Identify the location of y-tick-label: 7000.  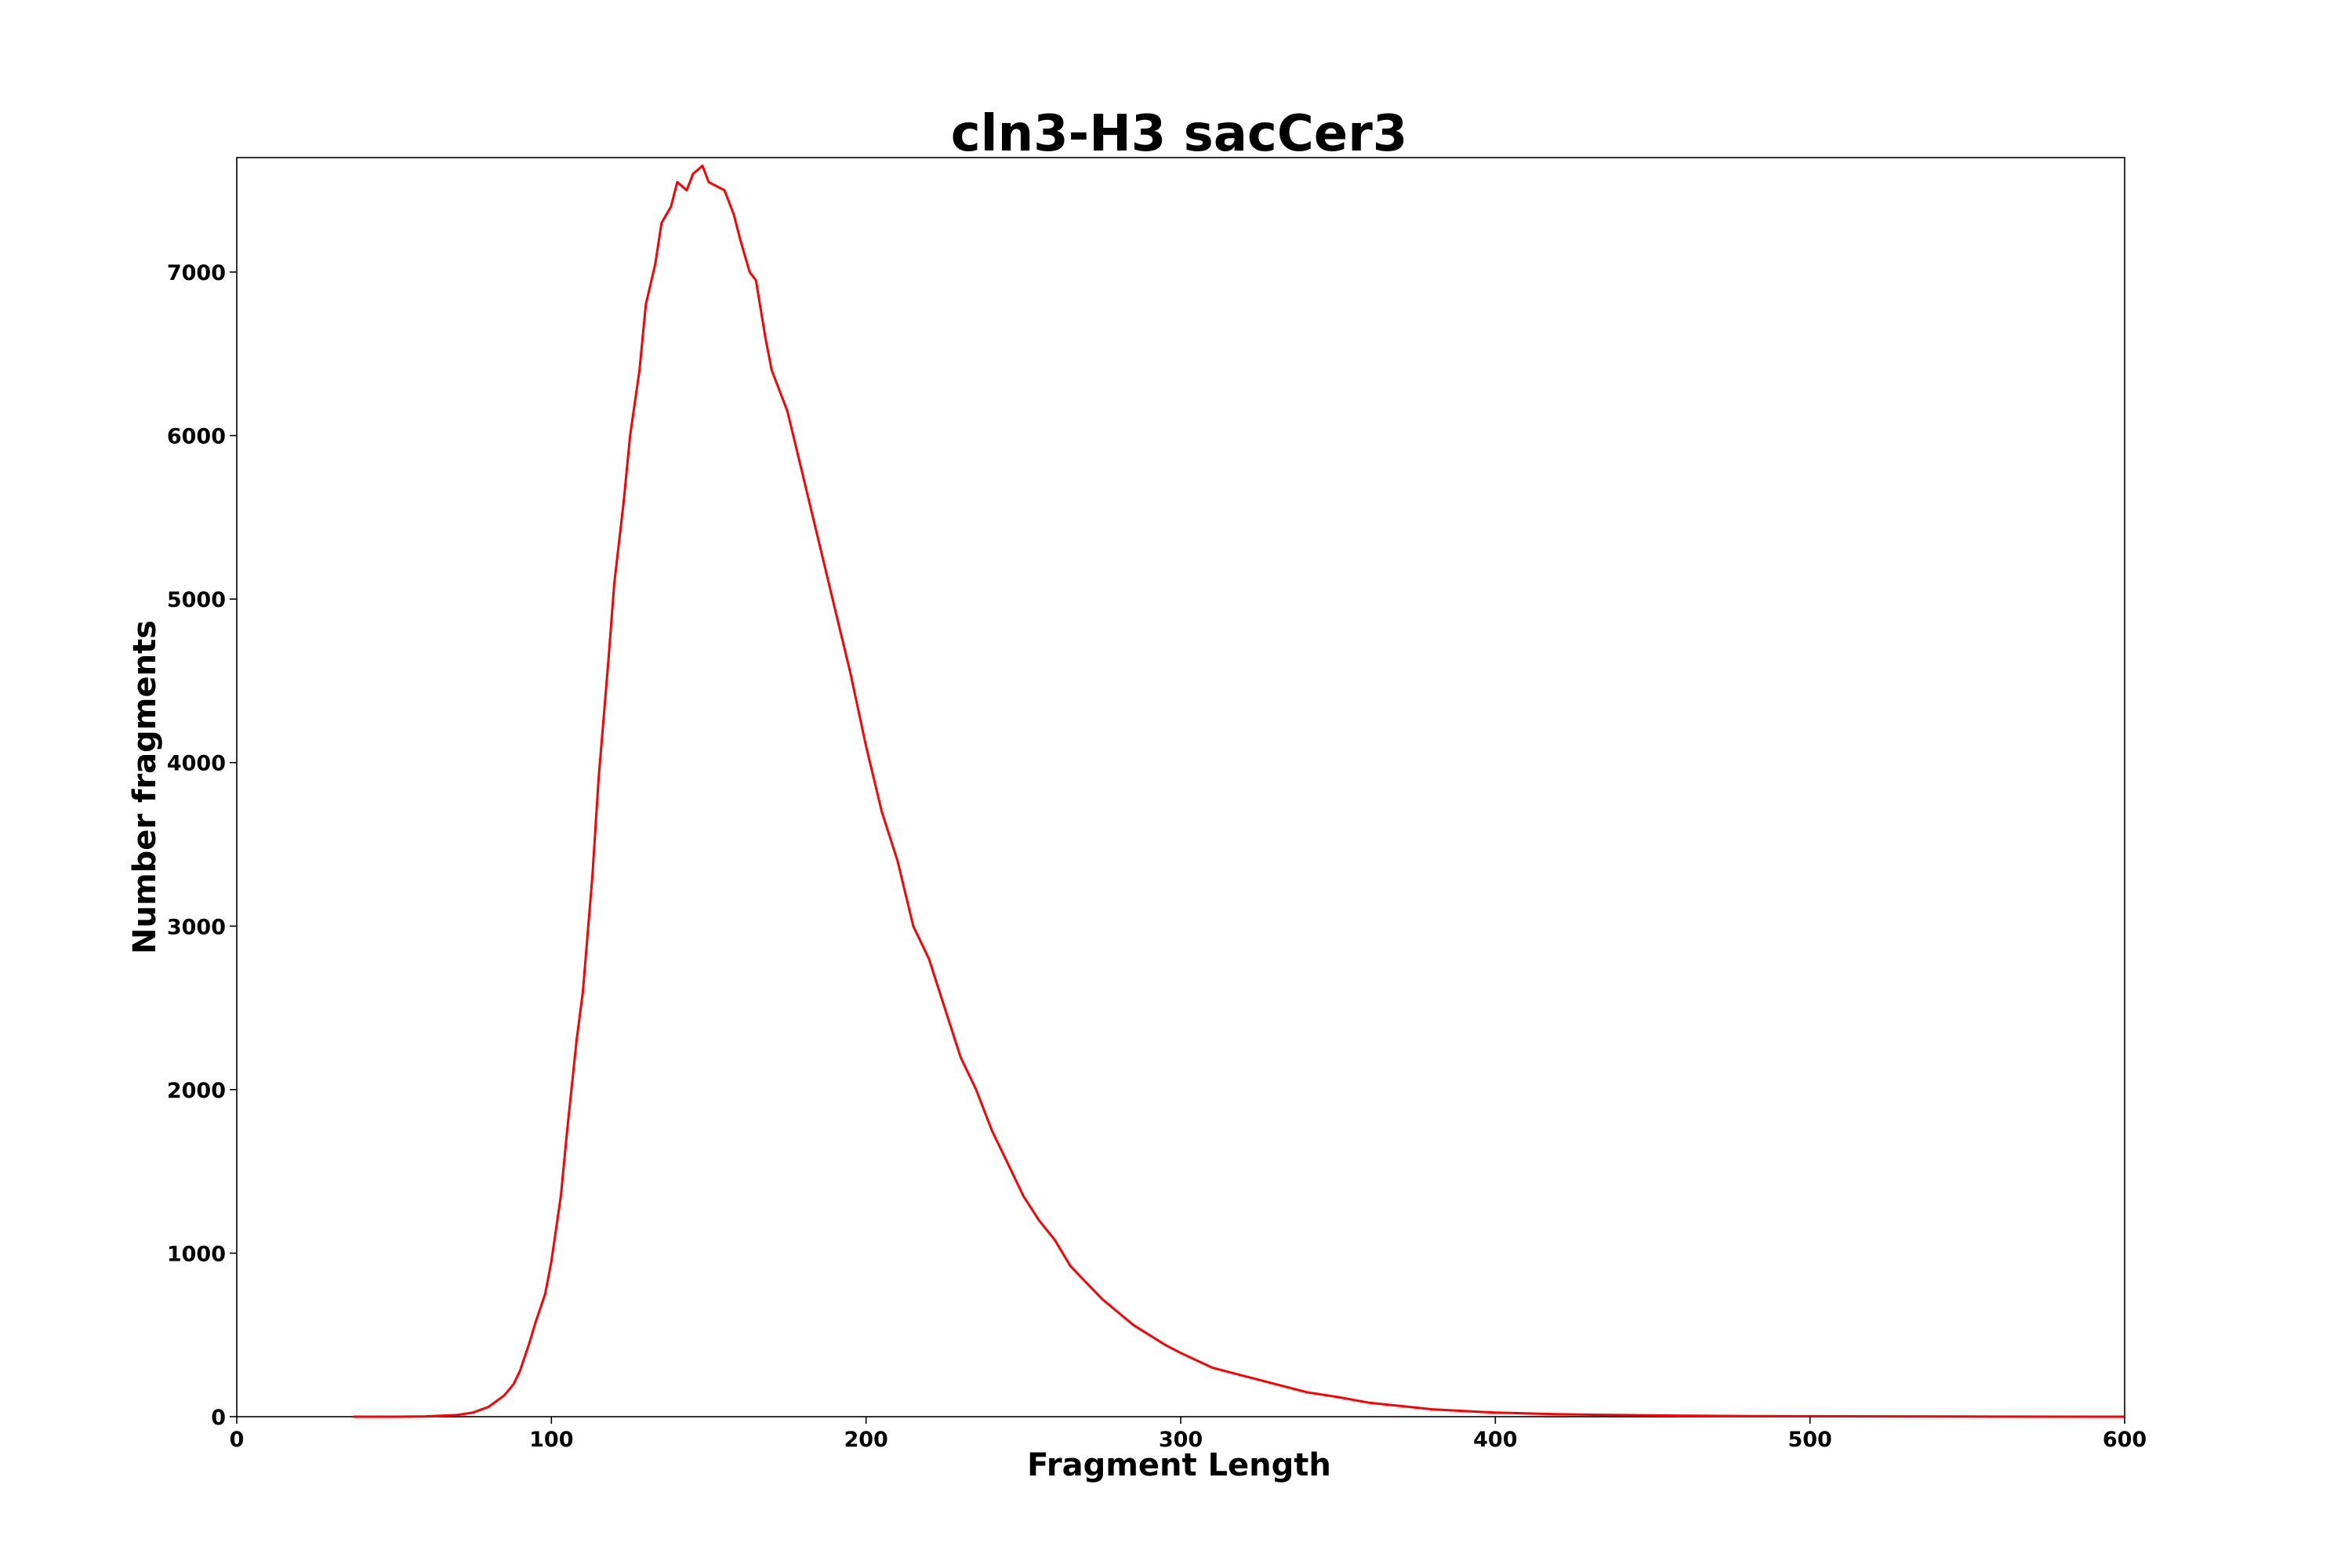
(196, 273).